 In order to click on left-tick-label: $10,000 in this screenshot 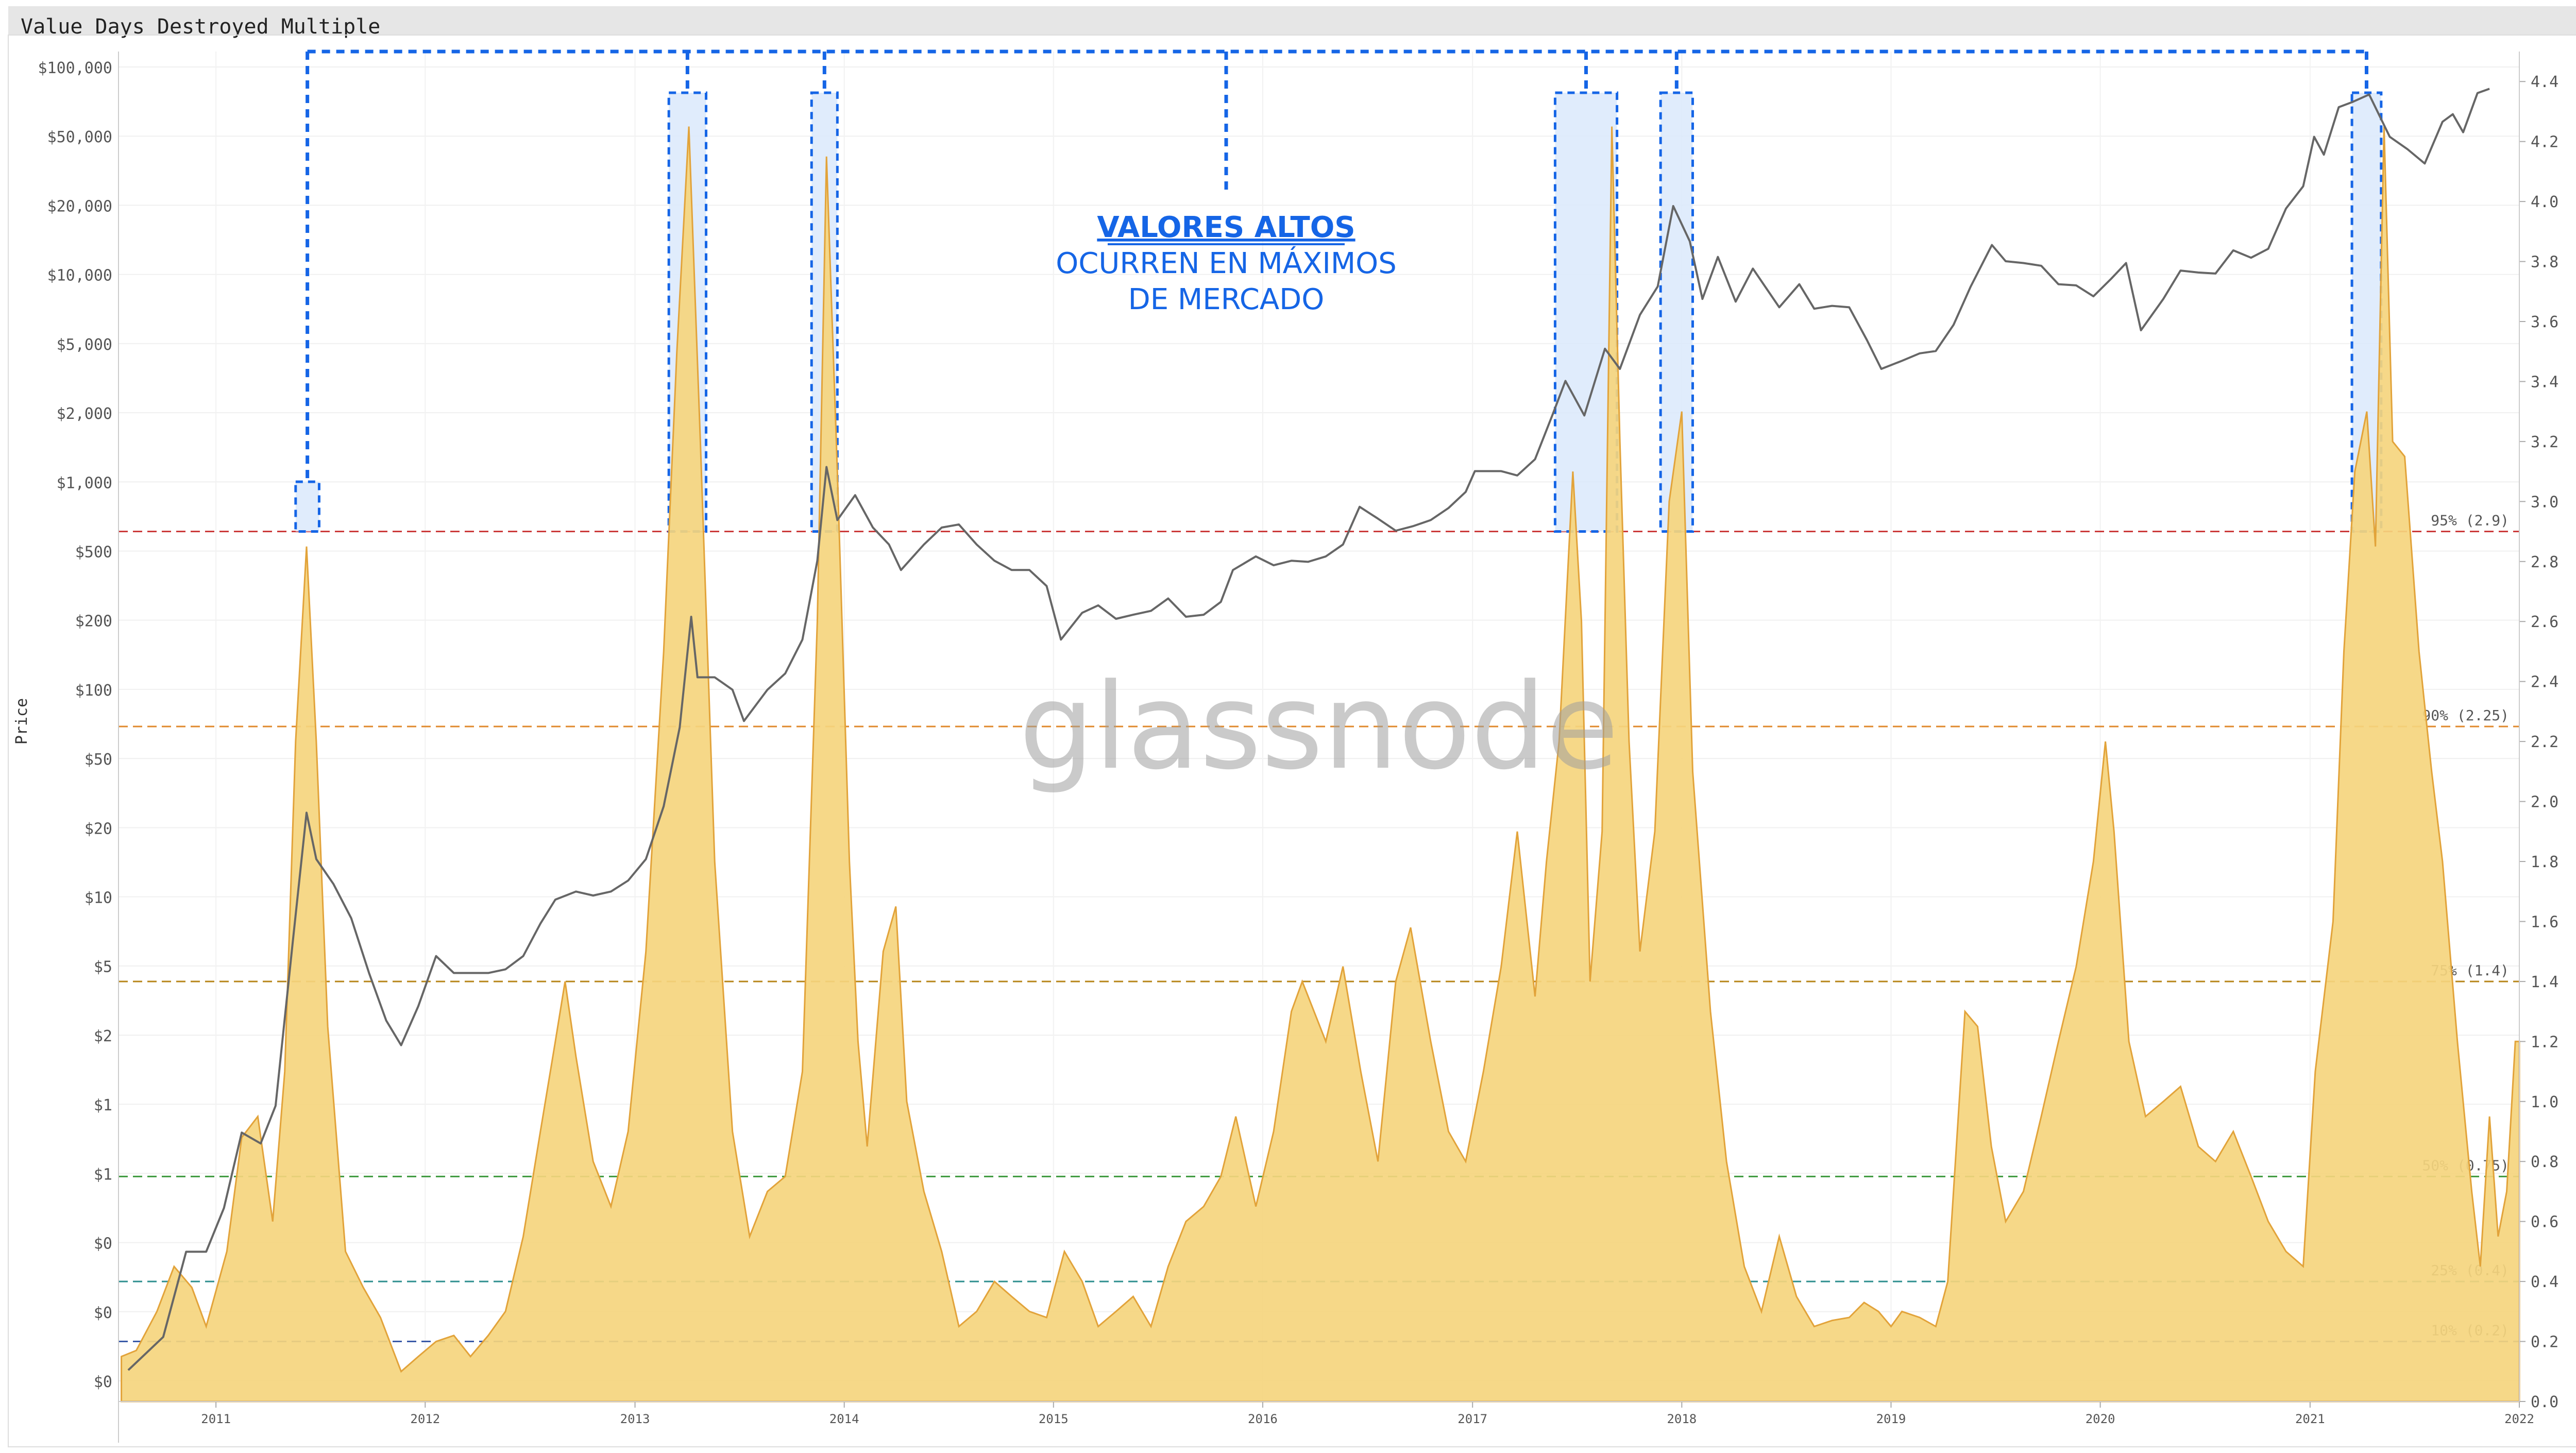, I will do `click(79, 276)`.